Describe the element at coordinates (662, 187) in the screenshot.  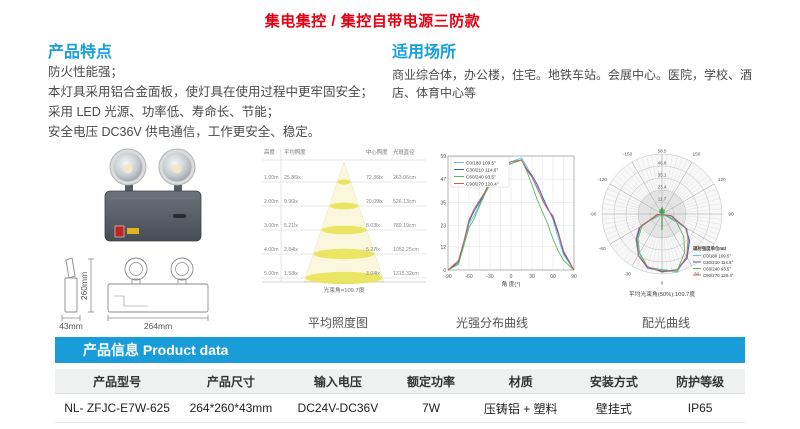
I see `radial-tick-label: 23.4` at that location.